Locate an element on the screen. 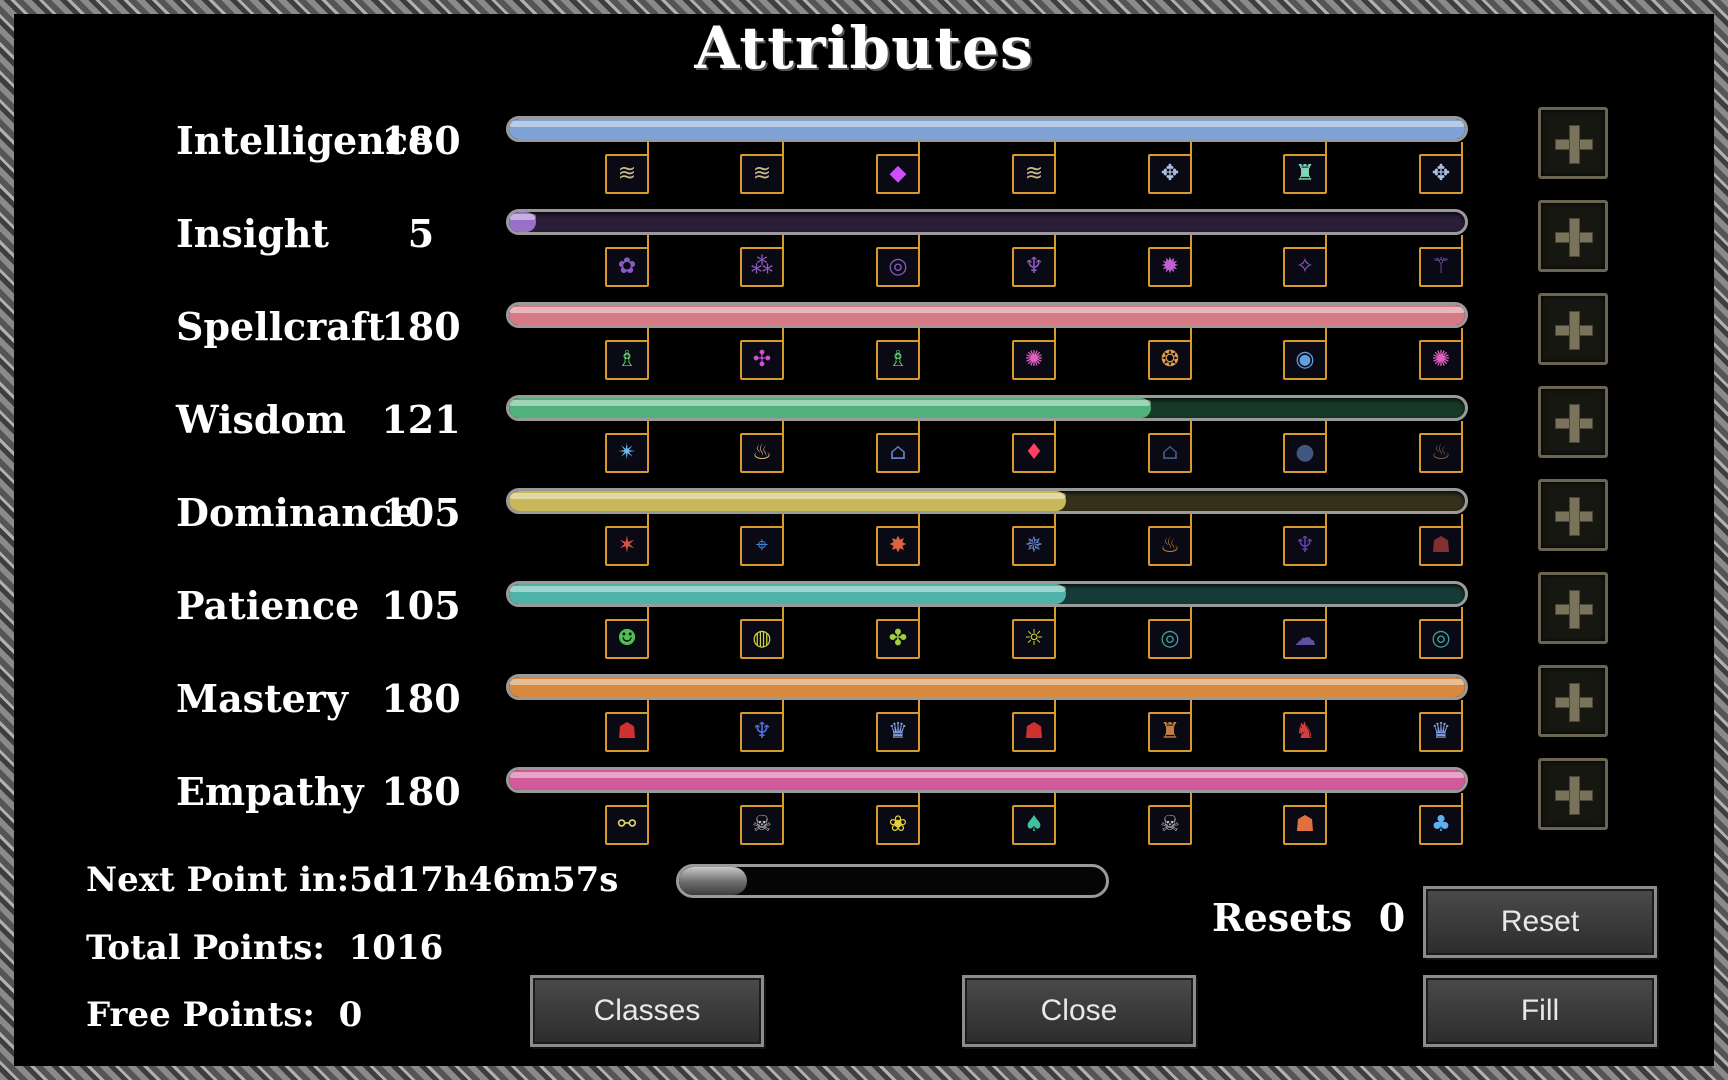 Image resolution: width=1728 pixels, height=1080 pixels. perk-slot: ✴ is located at coordinates (627, 453).